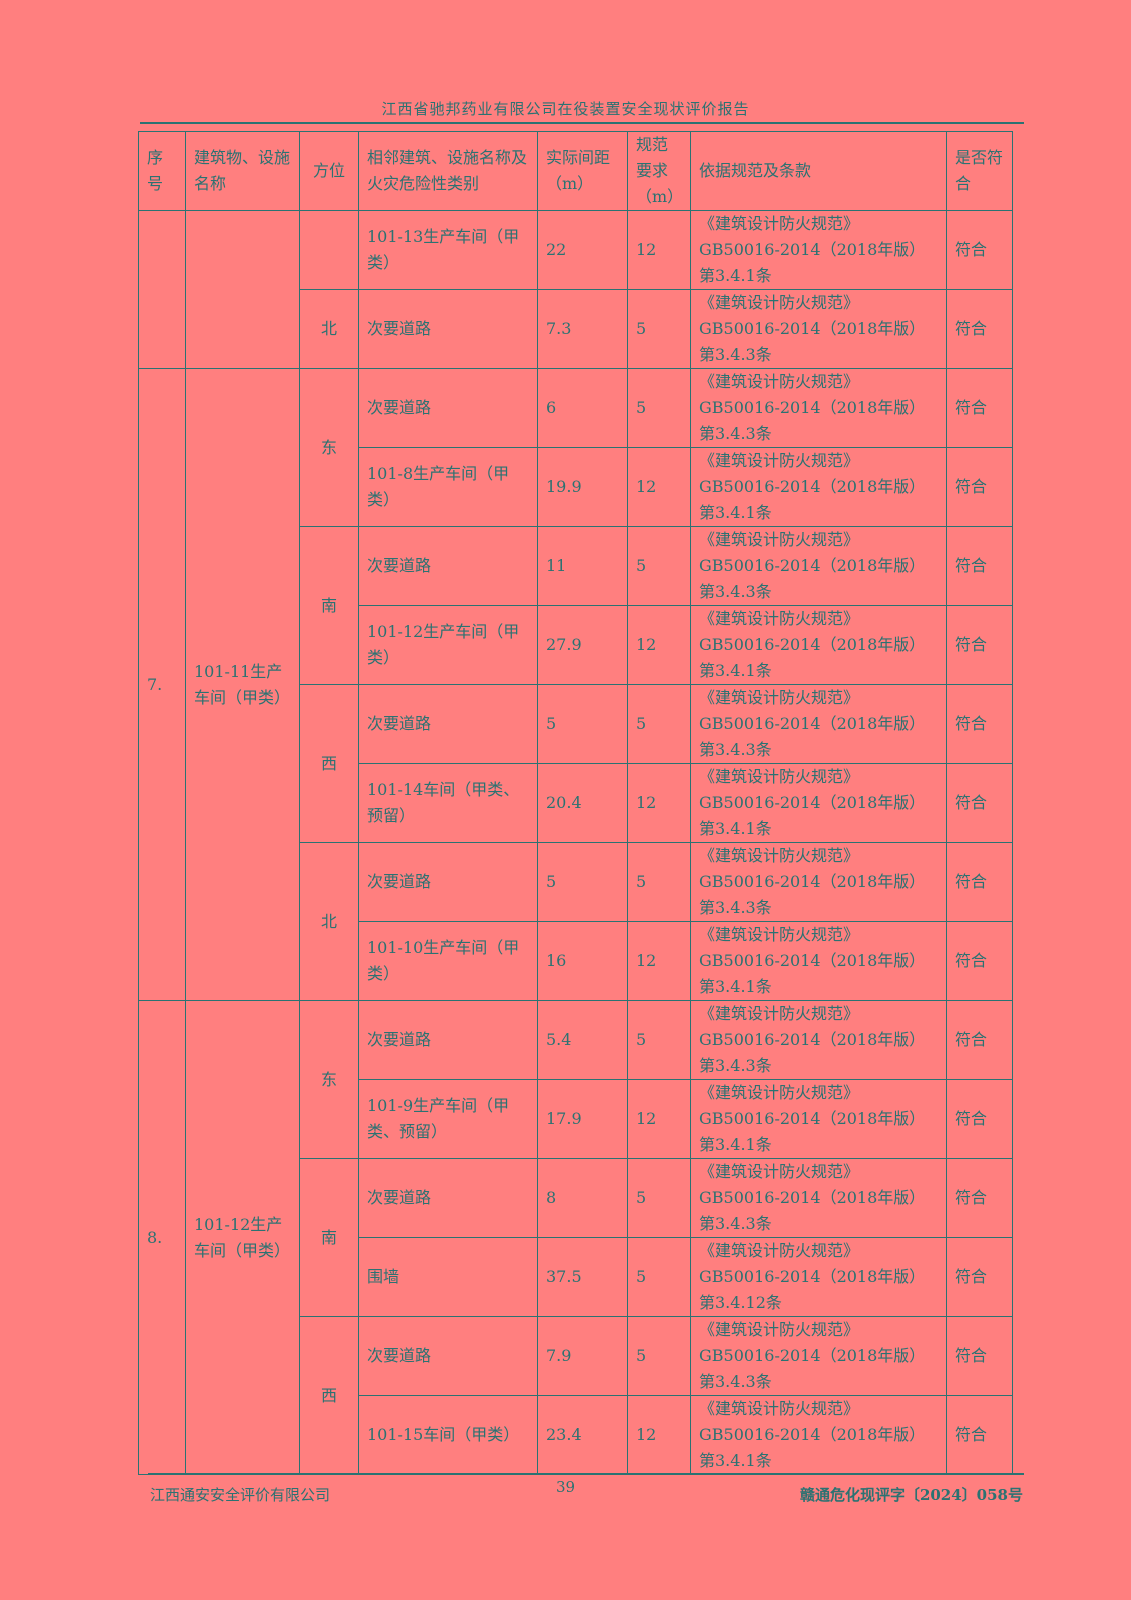 Image resolution: width=1131 pixels, height=1600 pixels. What do you see at coordinates (582, 123) in the screenshot?
I see `header-divider` at bounding box center [582, 123].